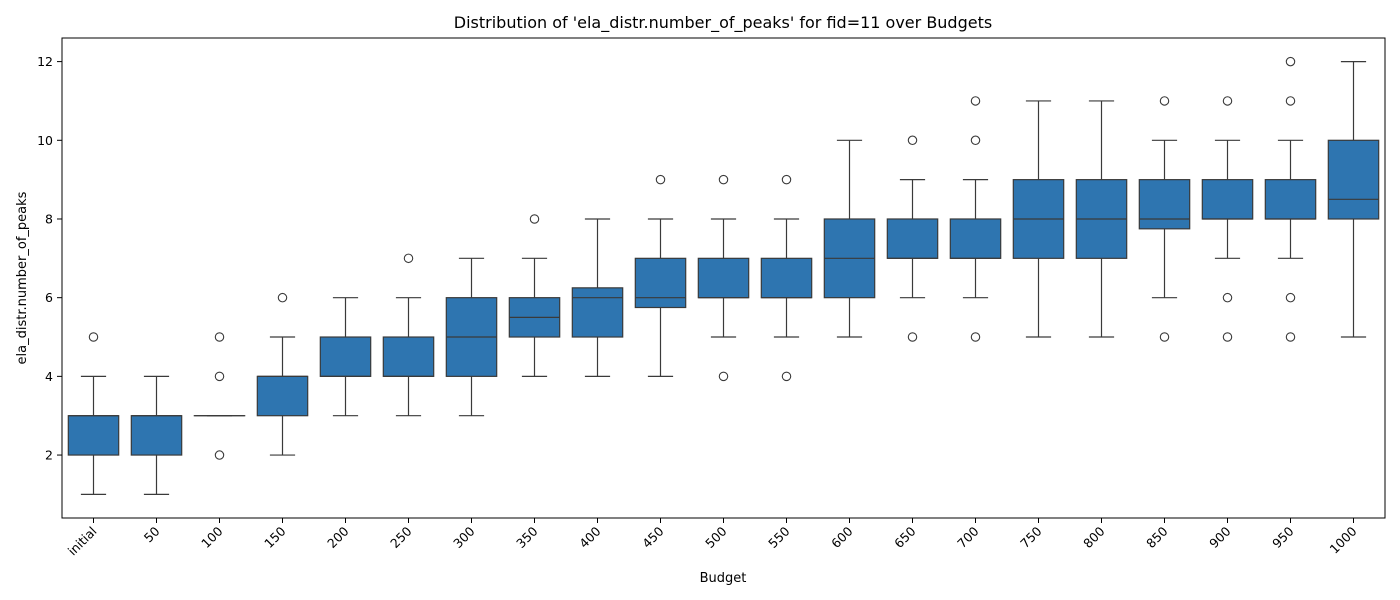  What do you see at coordinates (1031, 537) in the screenshot?
I see `x-tick-label: 750` at bounding box center [1031, 537].